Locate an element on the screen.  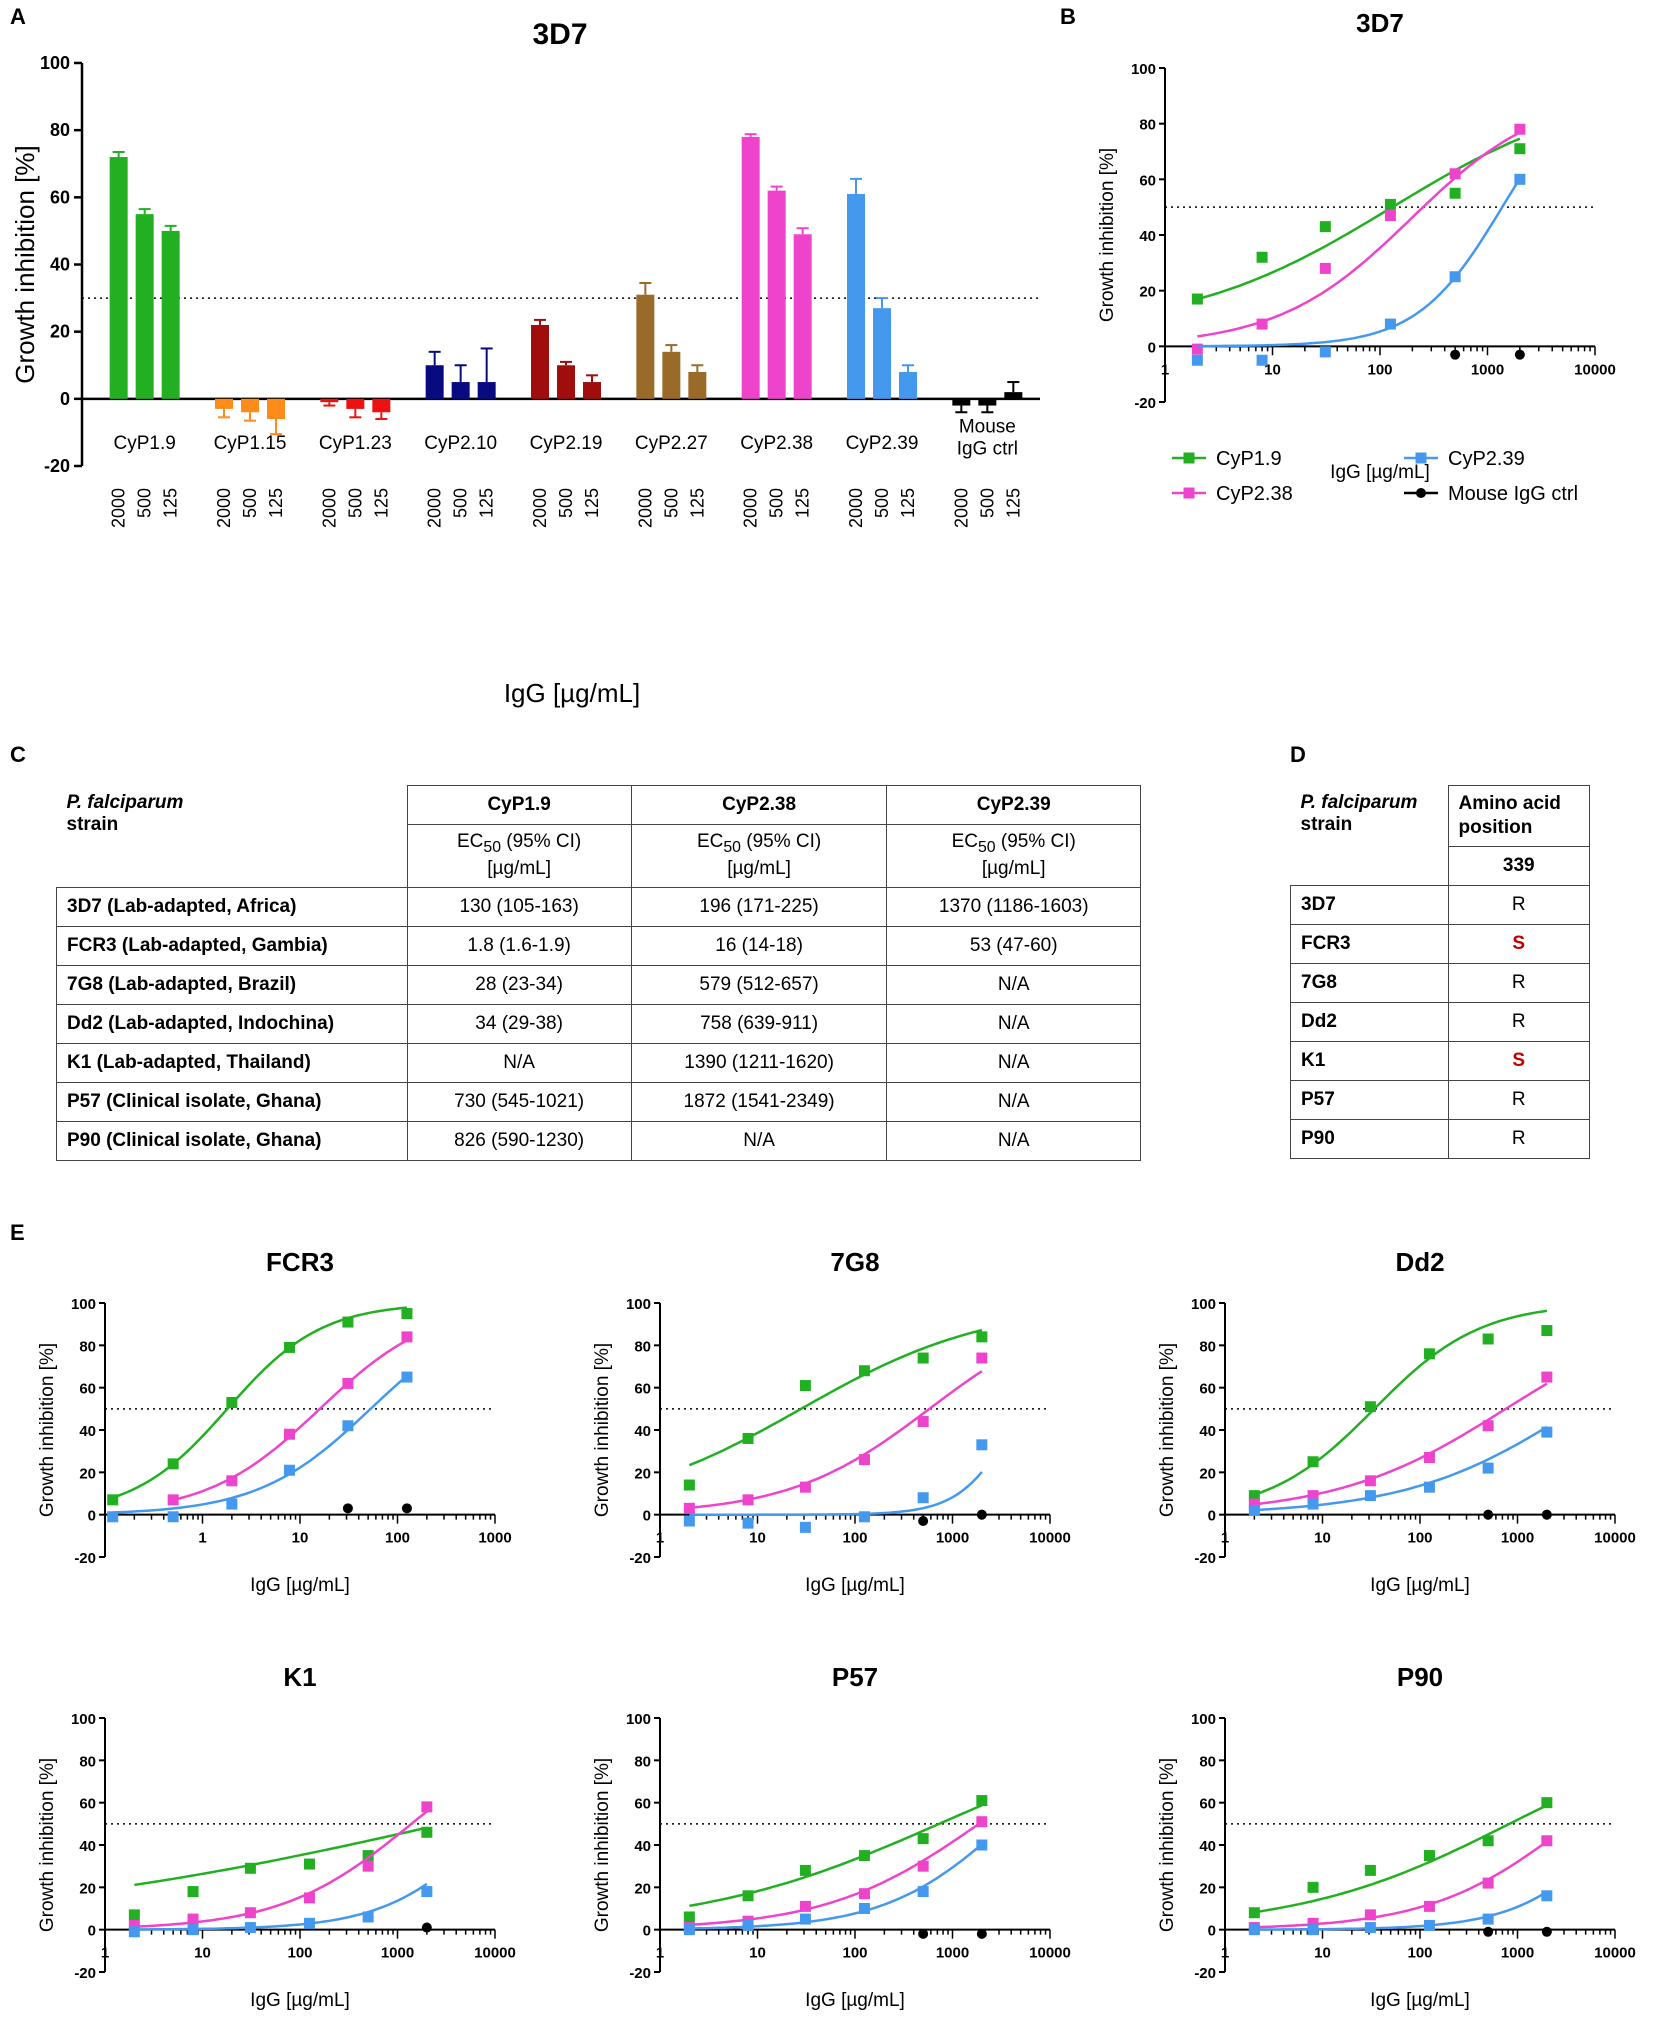
group-label: Mouse IgG ctrl is located at coordinates (987, 437).